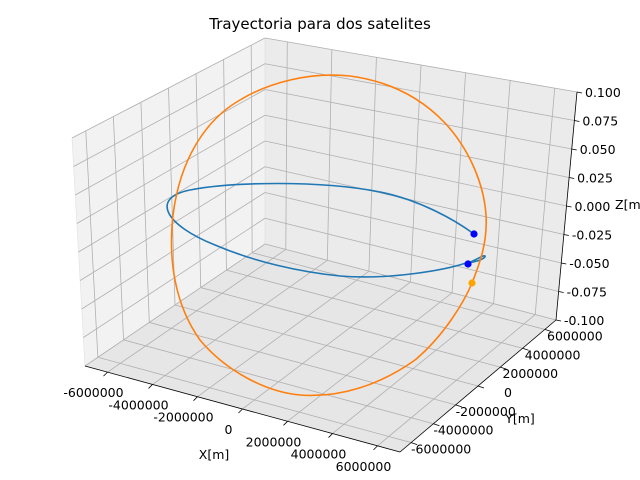 The width and height of the screenshot is (640, 480). What do you see at coordinates (441, 449) in the screenshot?
I see `y-tick-label-0: -6000000` at bounding box center [441, 449].